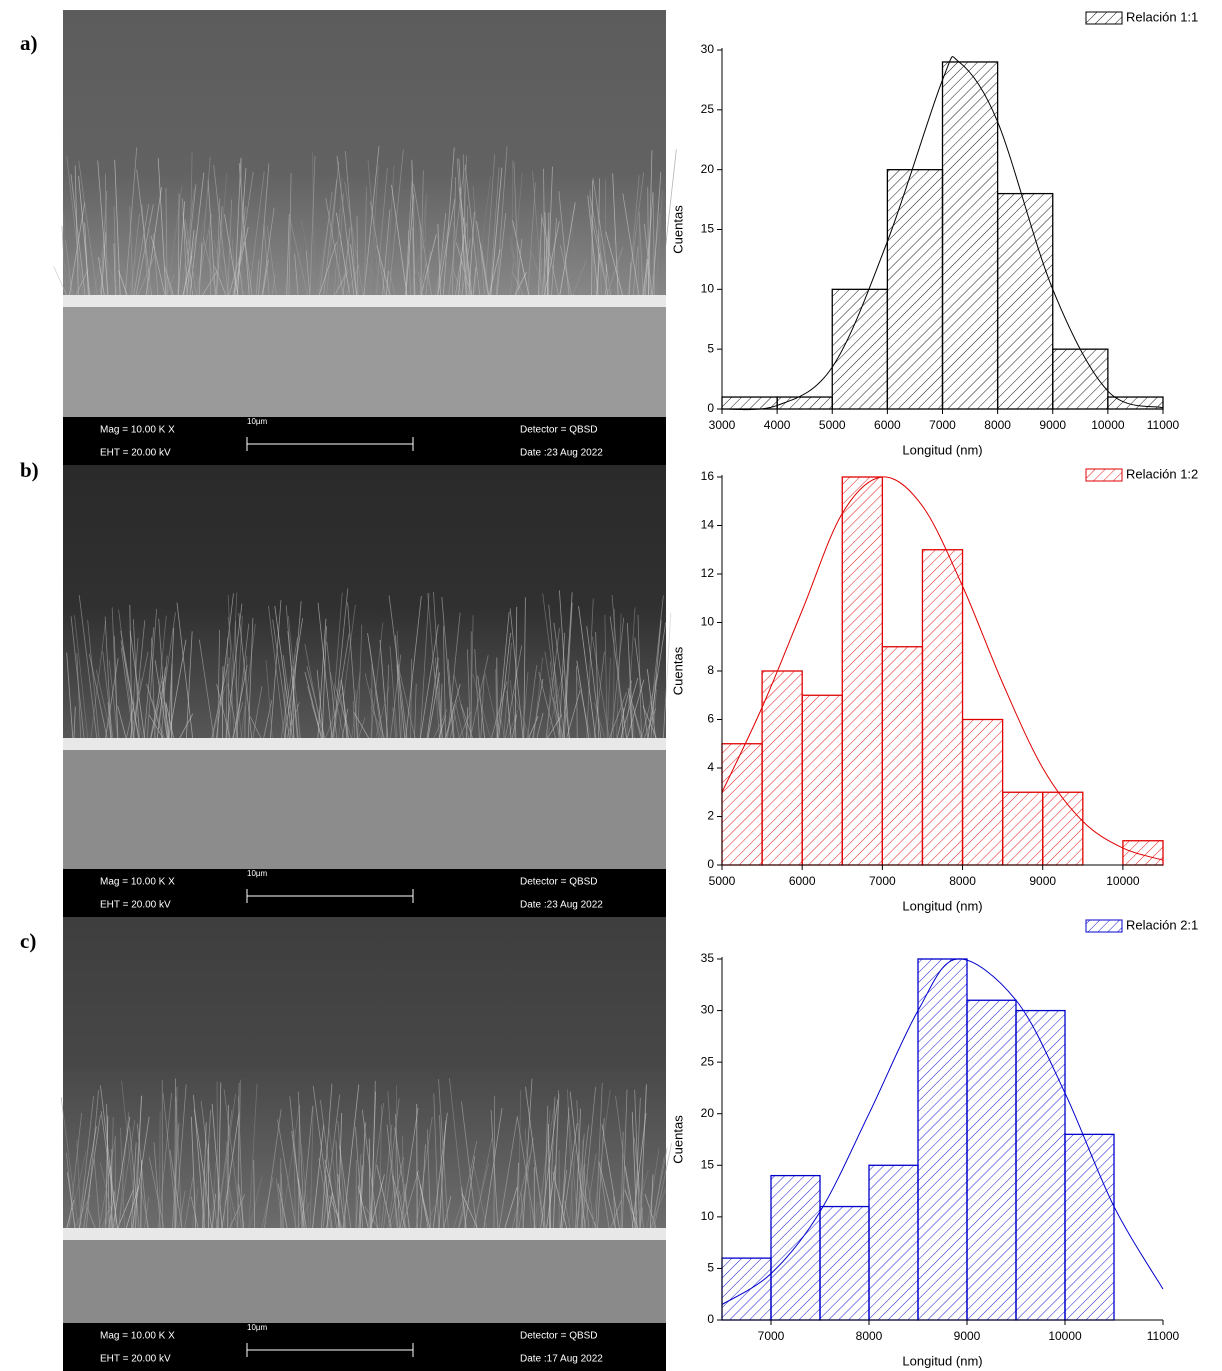 This screenshot has width=1222, height=1371. I want to click on y-tick-label: 5, so click(710, 348).